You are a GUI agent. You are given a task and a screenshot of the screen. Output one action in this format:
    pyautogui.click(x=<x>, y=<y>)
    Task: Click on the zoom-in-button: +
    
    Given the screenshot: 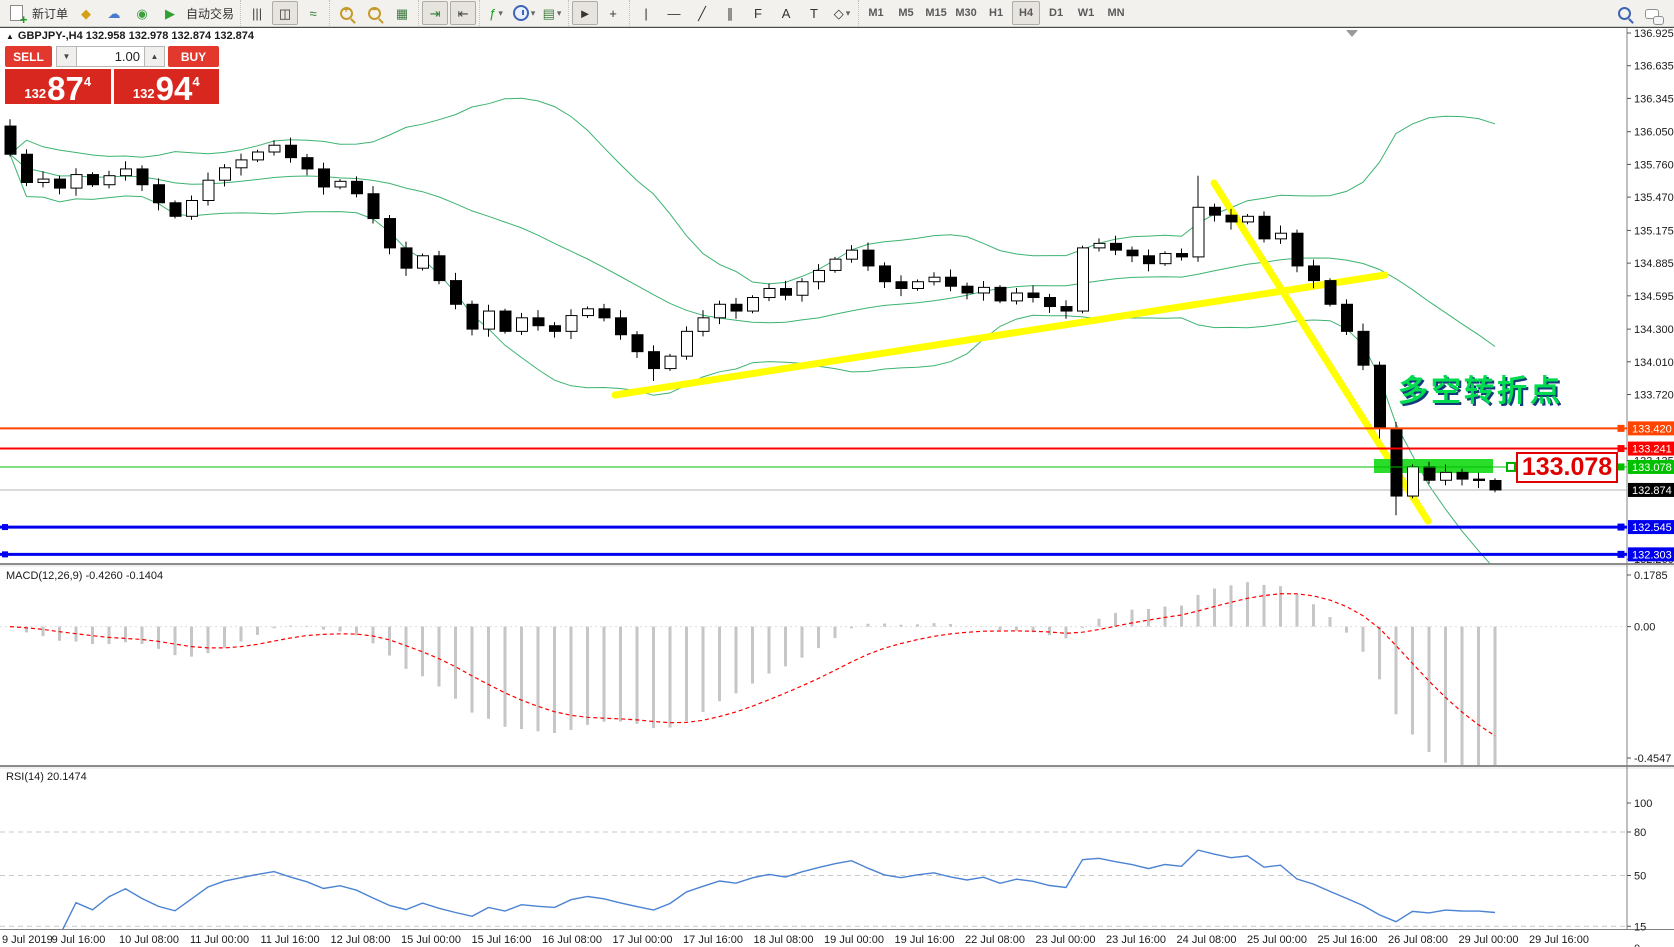 What is the action you would take?
    pyautogui.click(x=346, y=13)
    